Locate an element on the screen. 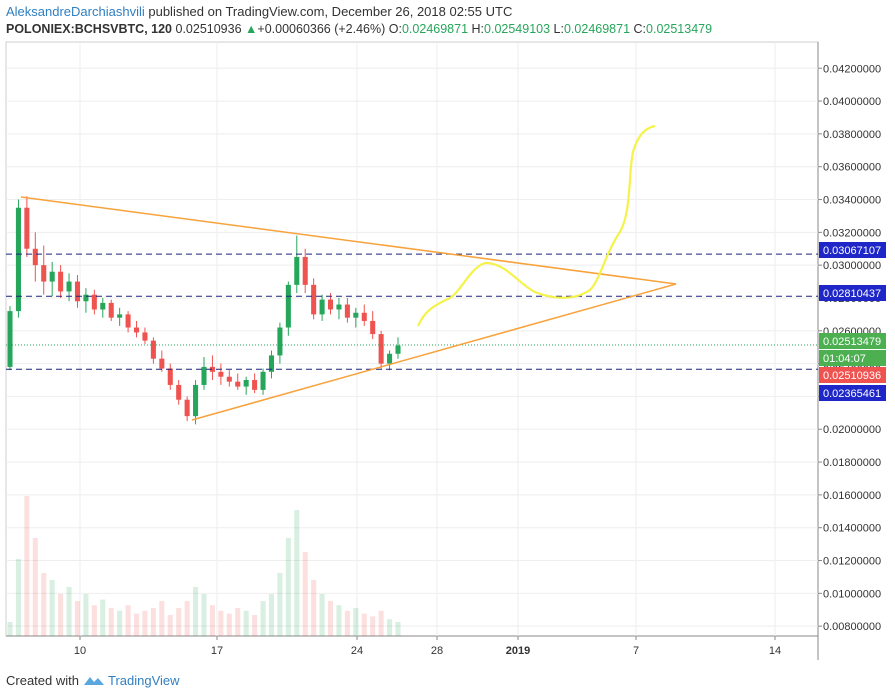  x-tick-label: 24 is located at coordinates (357, 651).